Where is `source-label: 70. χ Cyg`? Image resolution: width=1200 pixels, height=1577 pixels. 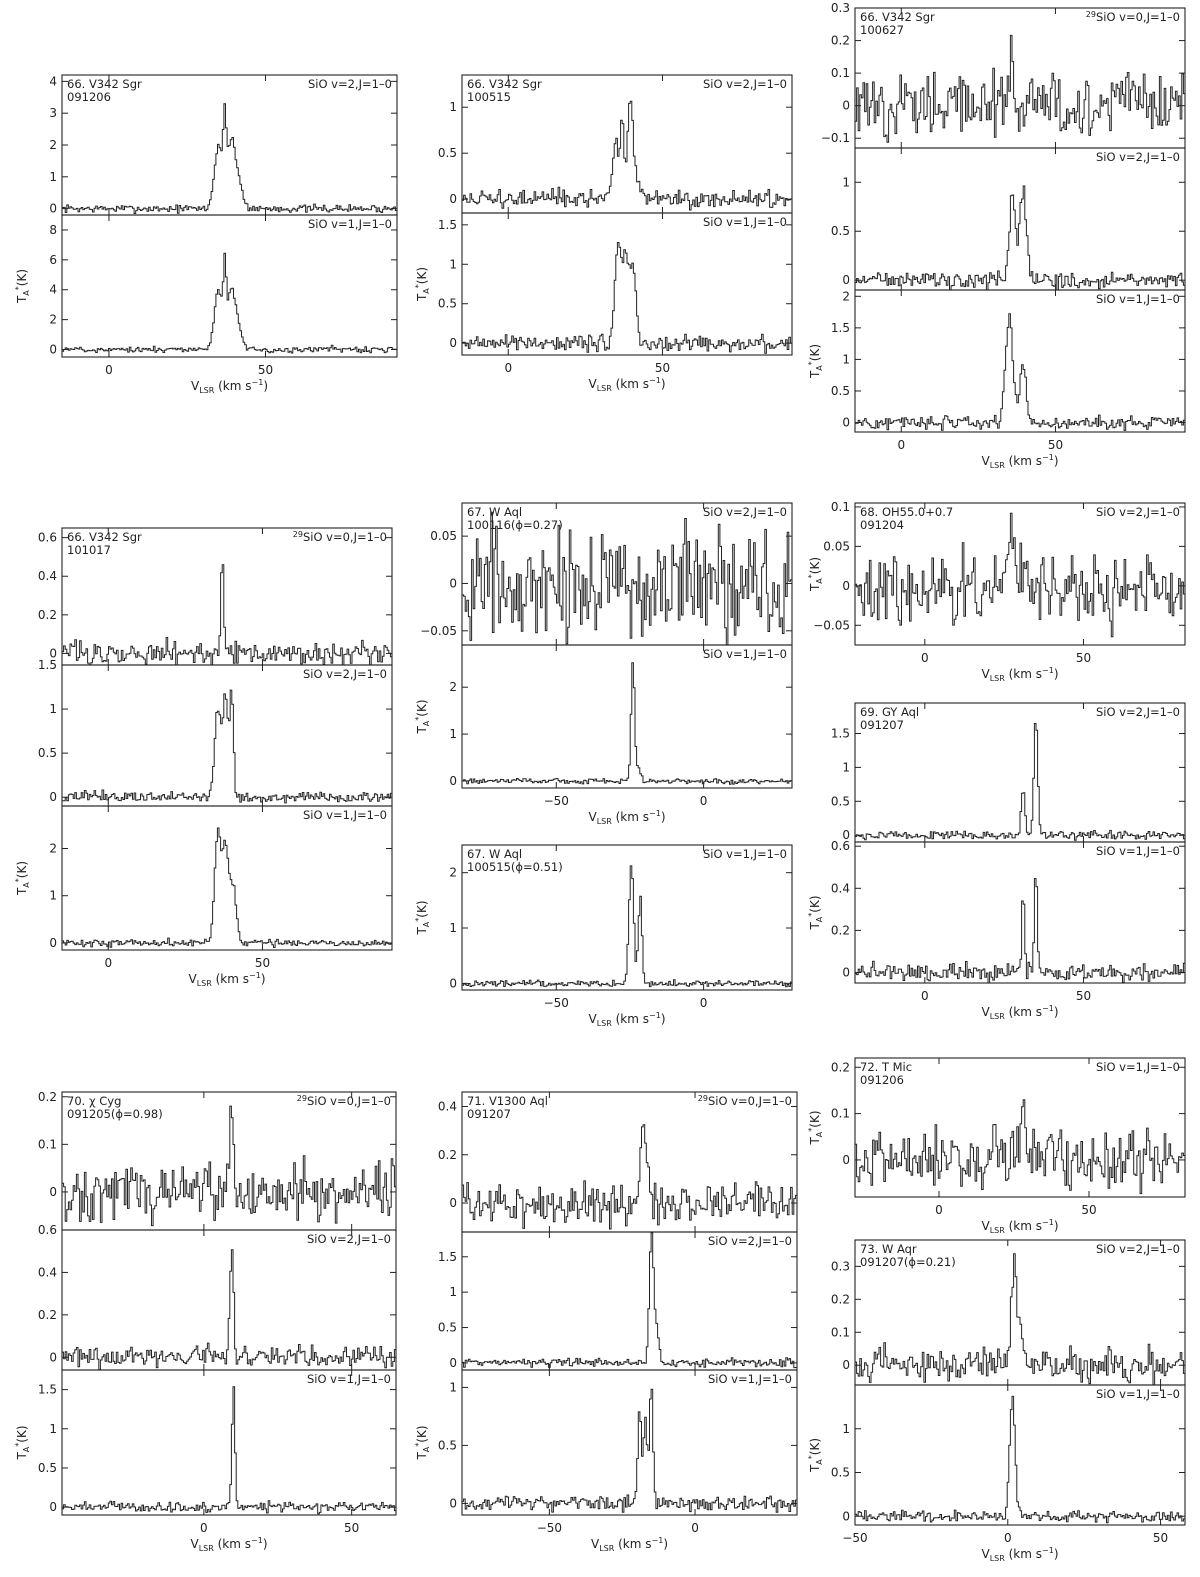
source-label: 70. χ Cyg is located at coordinates (94, 1101).